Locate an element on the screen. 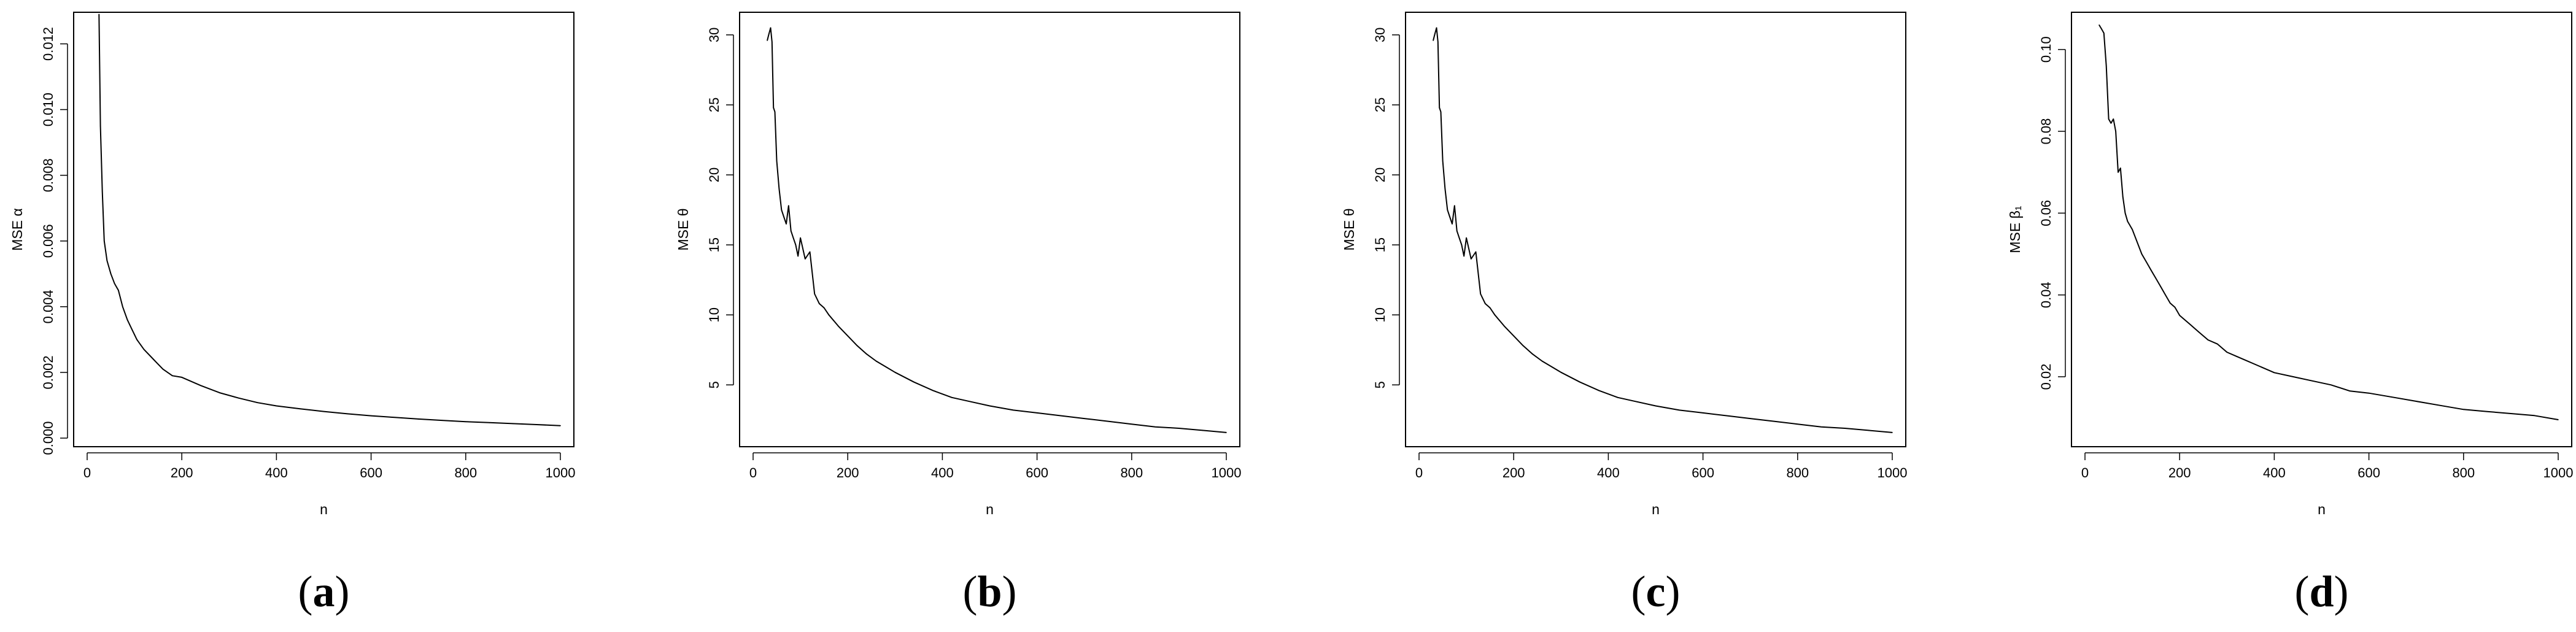 Image resolution: width=2576 pixels, height=632 pixels. y-axis-label: MSE β₁ is located at coordinates (2015, 230).